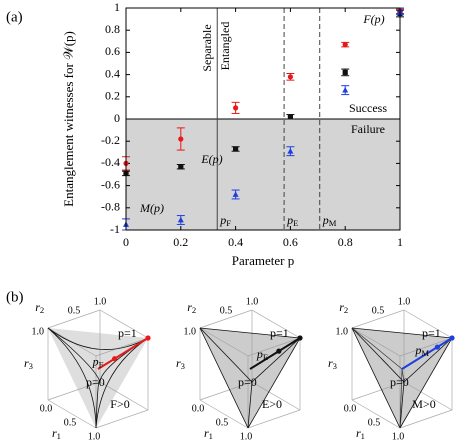 Image resolution: width=463 pixels, height=445 pixels. What do you see at coordinates (110, 207) in the screenshot?
I see `y-tick-label: -0.8` at bounding box center [110, 207].